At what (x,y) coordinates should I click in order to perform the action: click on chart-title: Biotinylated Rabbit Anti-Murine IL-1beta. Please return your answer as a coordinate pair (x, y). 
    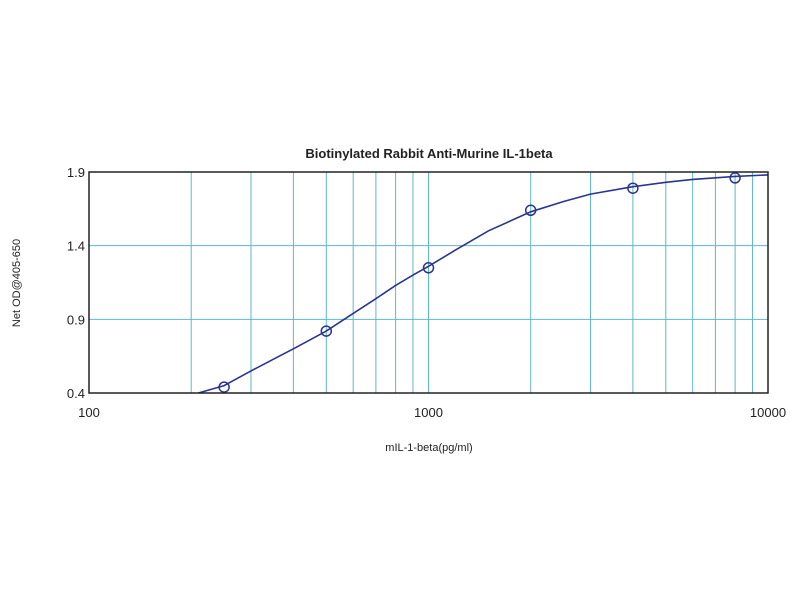
    Looking at the image, I should click on (429, 153).